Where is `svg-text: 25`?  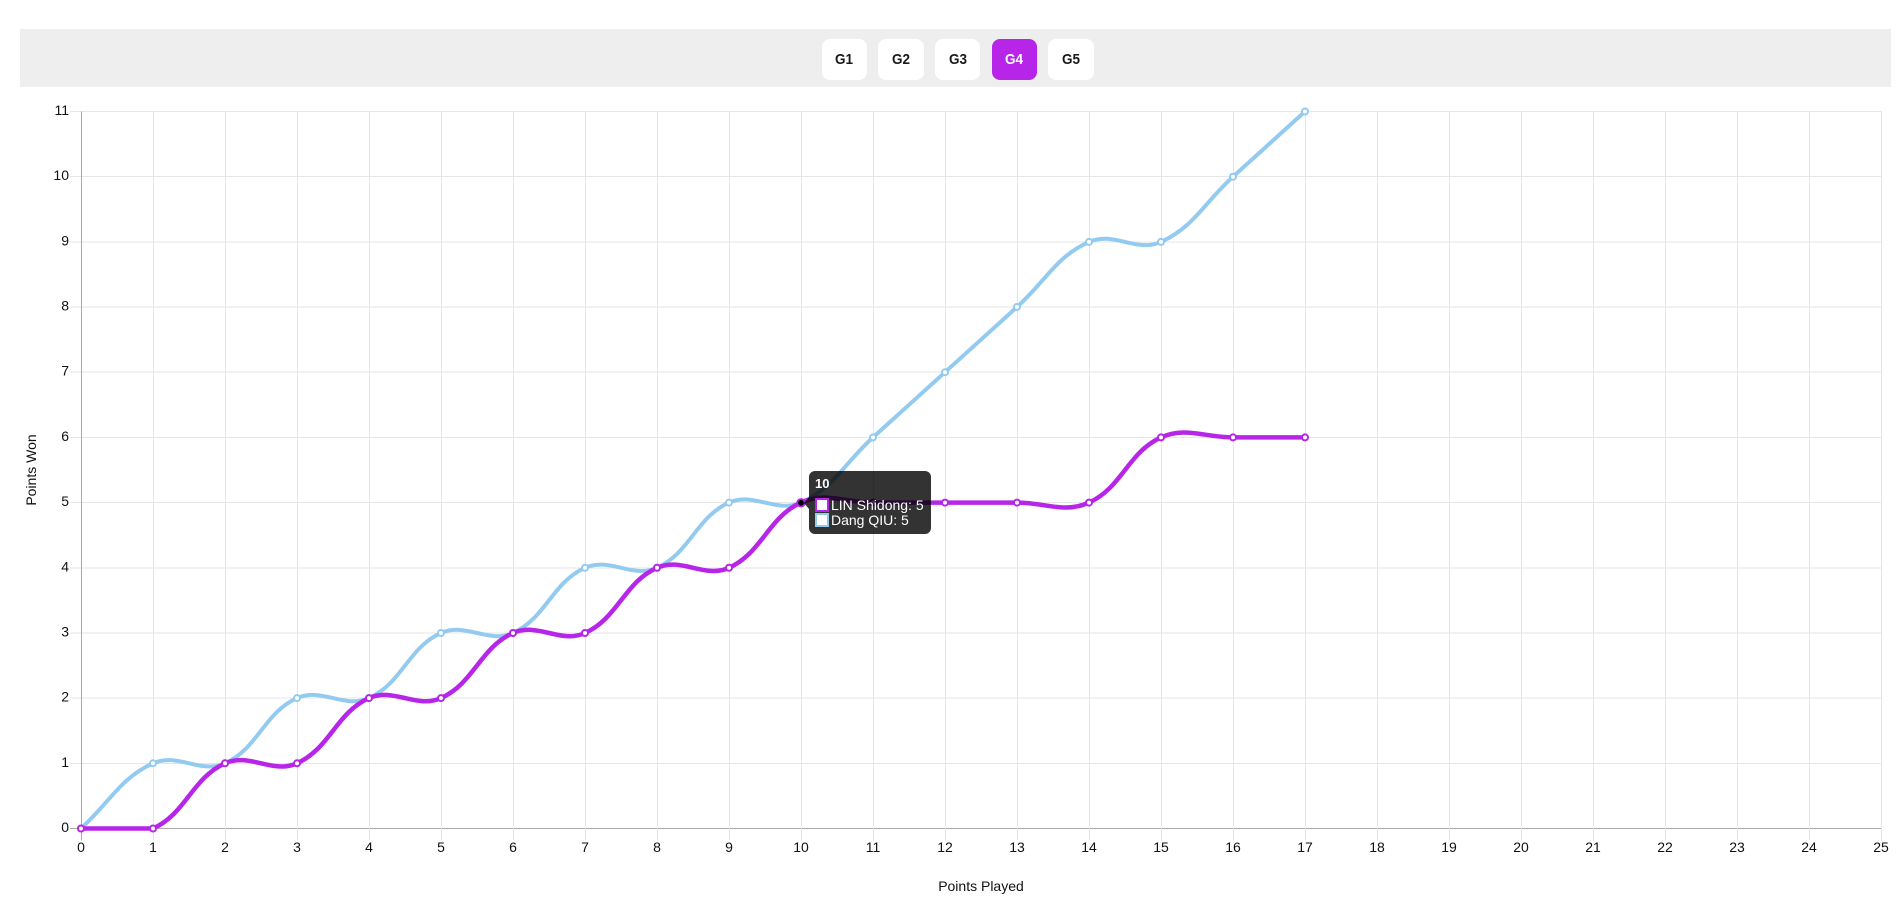 svg-text: 25 is located at coordinates (1881, 847).